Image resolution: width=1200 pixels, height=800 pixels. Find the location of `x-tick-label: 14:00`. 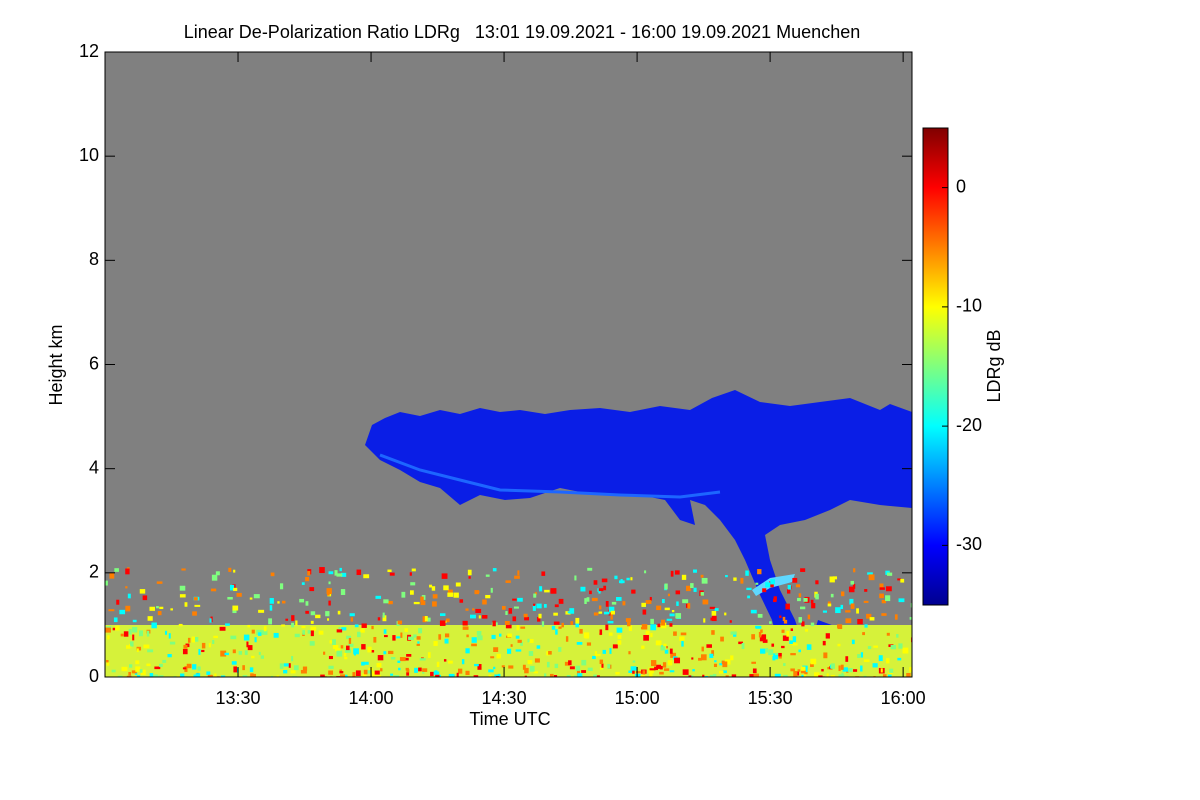

x-tick-label: 14:00 is located at coordinates (371, 698).